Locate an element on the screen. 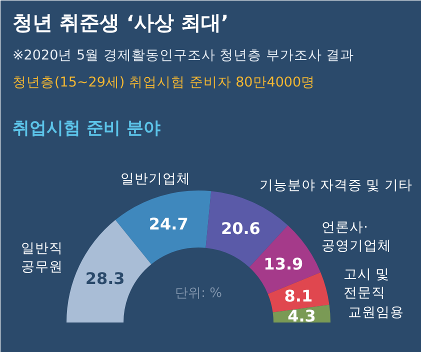  data-label: 8.1 is located at coordinates (298, 296).